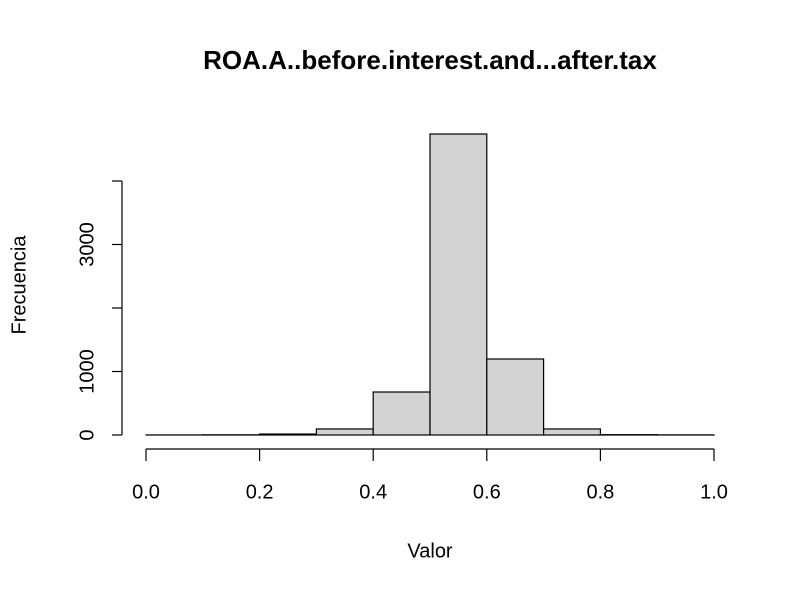  I want to click on y-tick-label: 3000, so click(87, 244).